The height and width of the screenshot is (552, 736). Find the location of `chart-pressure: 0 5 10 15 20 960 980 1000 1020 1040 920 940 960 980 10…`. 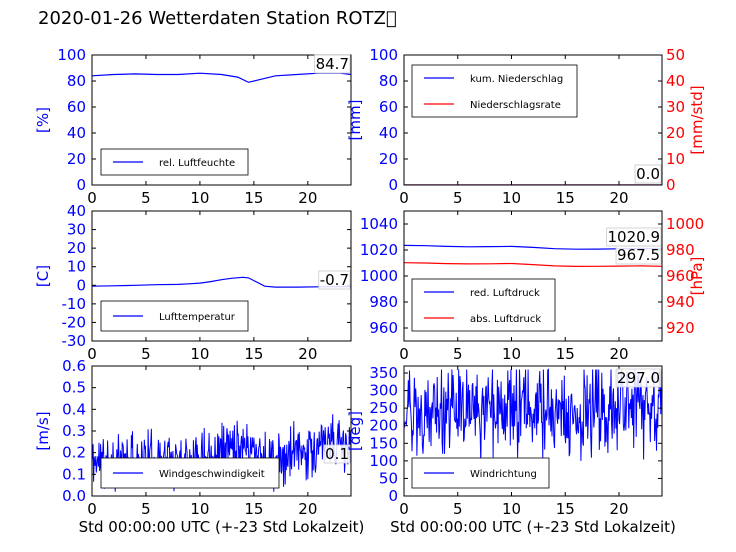

chart-pressure: 0 5 10 15 20 960 980 1000 1020 1040 920 940 960 980 10… is located at coordinates (533, 286).